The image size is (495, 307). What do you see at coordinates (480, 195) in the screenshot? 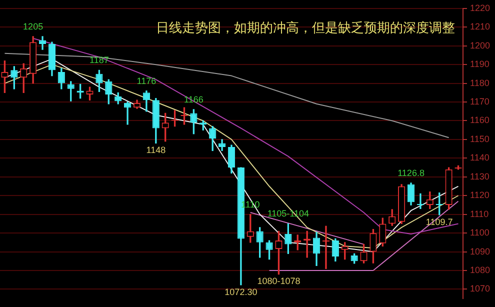
I see `y-tick-label: 1120` at bounding box center [480, 195].